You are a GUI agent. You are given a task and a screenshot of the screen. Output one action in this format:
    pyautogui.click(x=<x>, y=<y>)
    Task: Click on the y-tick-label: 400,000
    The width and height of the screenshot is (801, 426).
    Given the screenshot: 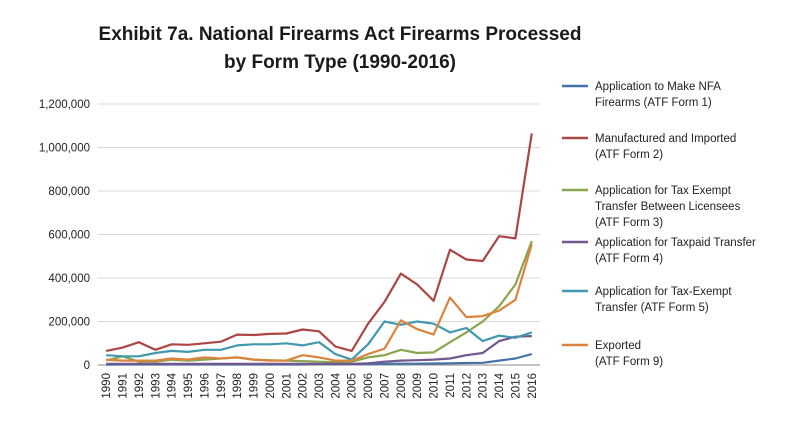 What is the action you would take?
    pyautogui.click(x=69, y=279)
    